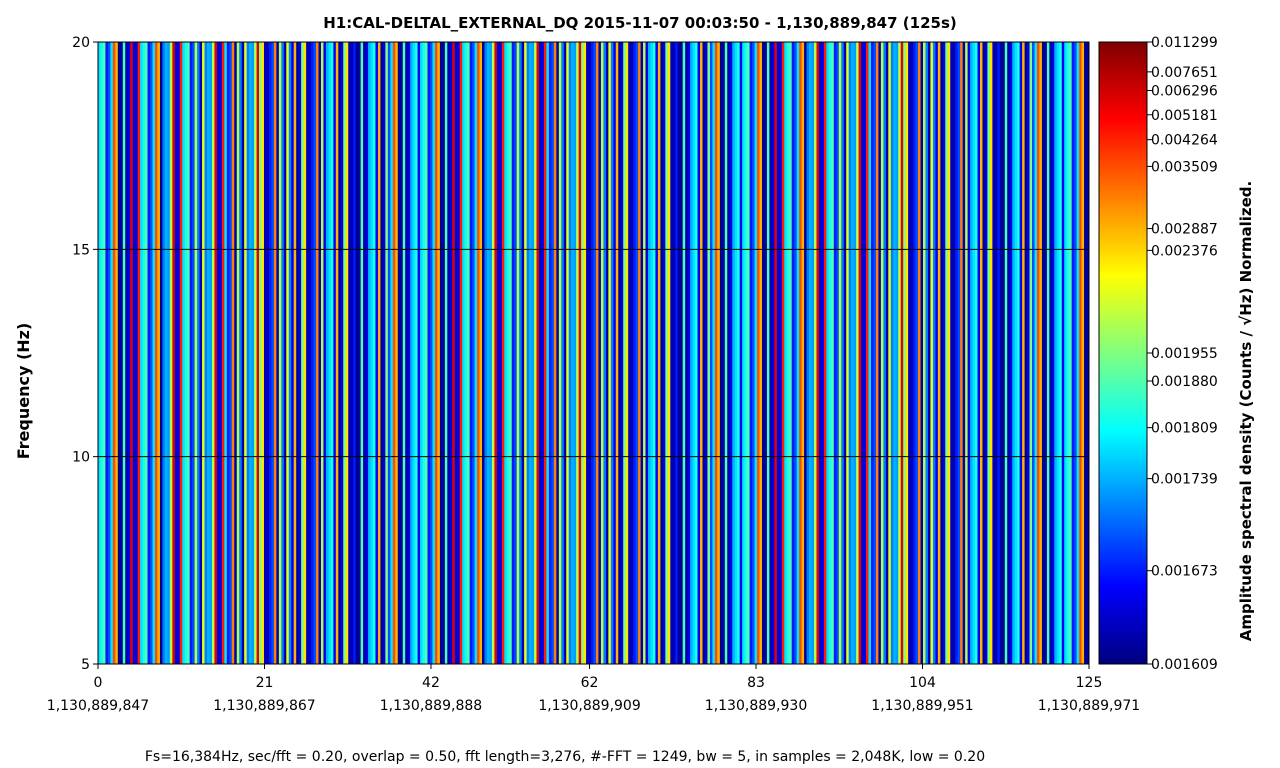 The image size is (1280, 768). Describe the element at coordinates (1184, 116) in the screenshot. I see `colorbar-tick-label: 0.005181` at that location.